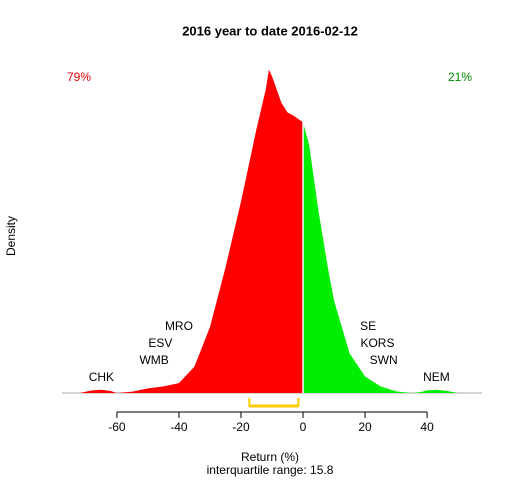  What do you see at coordinates (101, 377) in the screenshot?
I see `stock-label: CHK` at bounding box center [101, 377].